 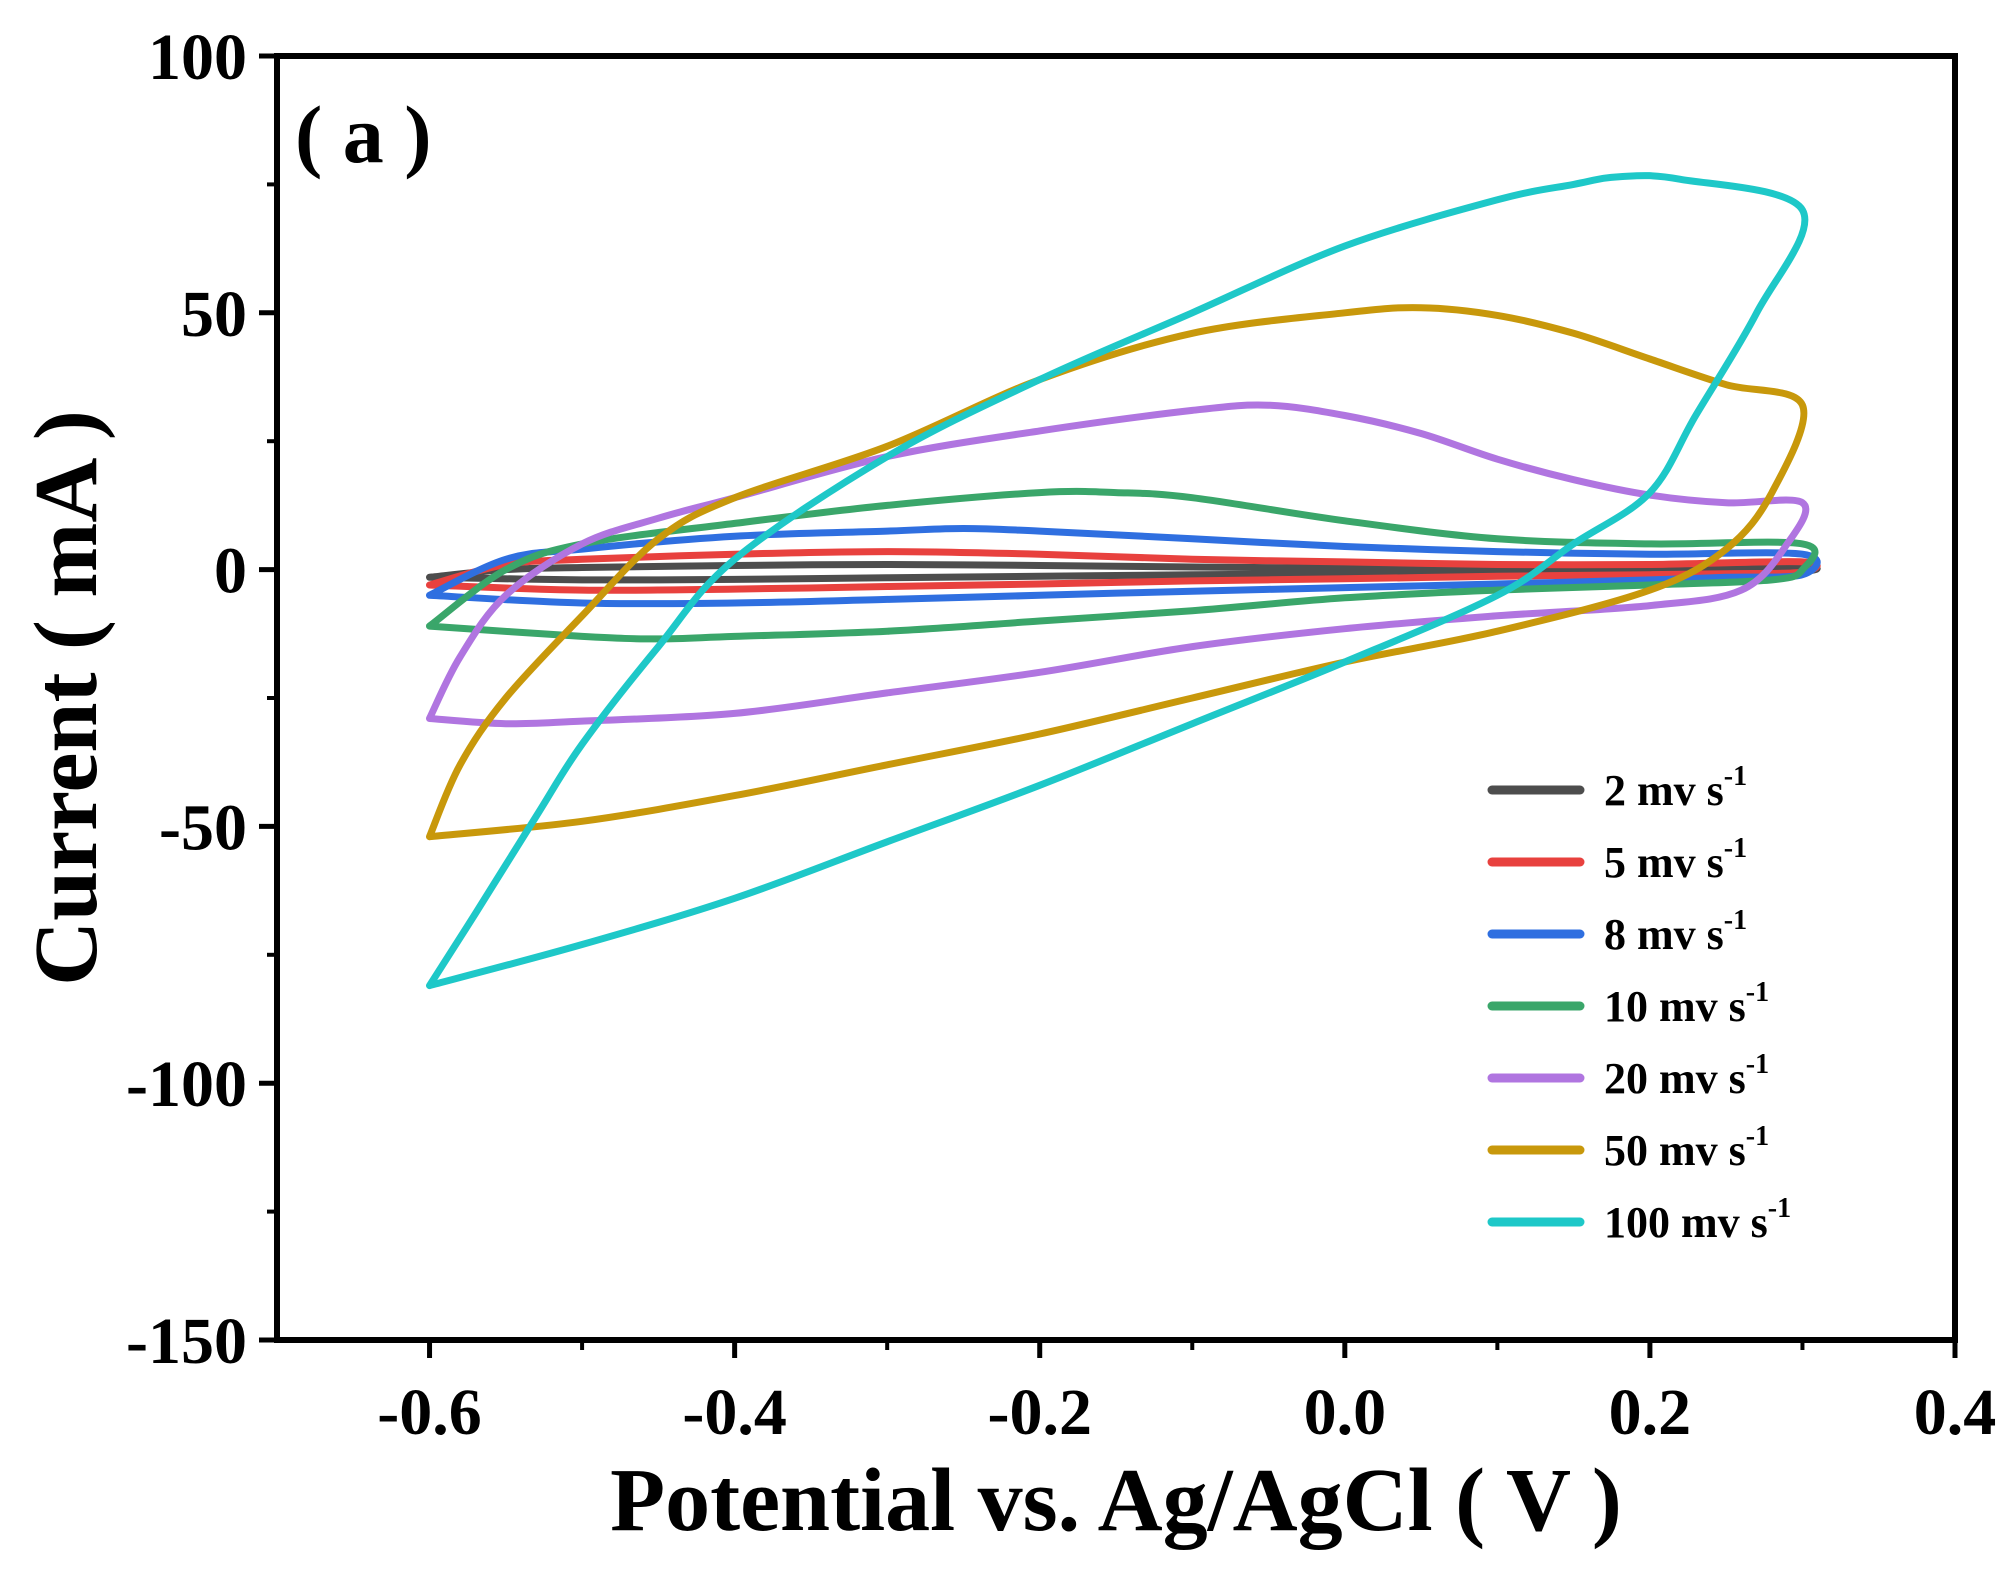 I want to click on y-tick-label-4: 50, so click(x=214, y=314).